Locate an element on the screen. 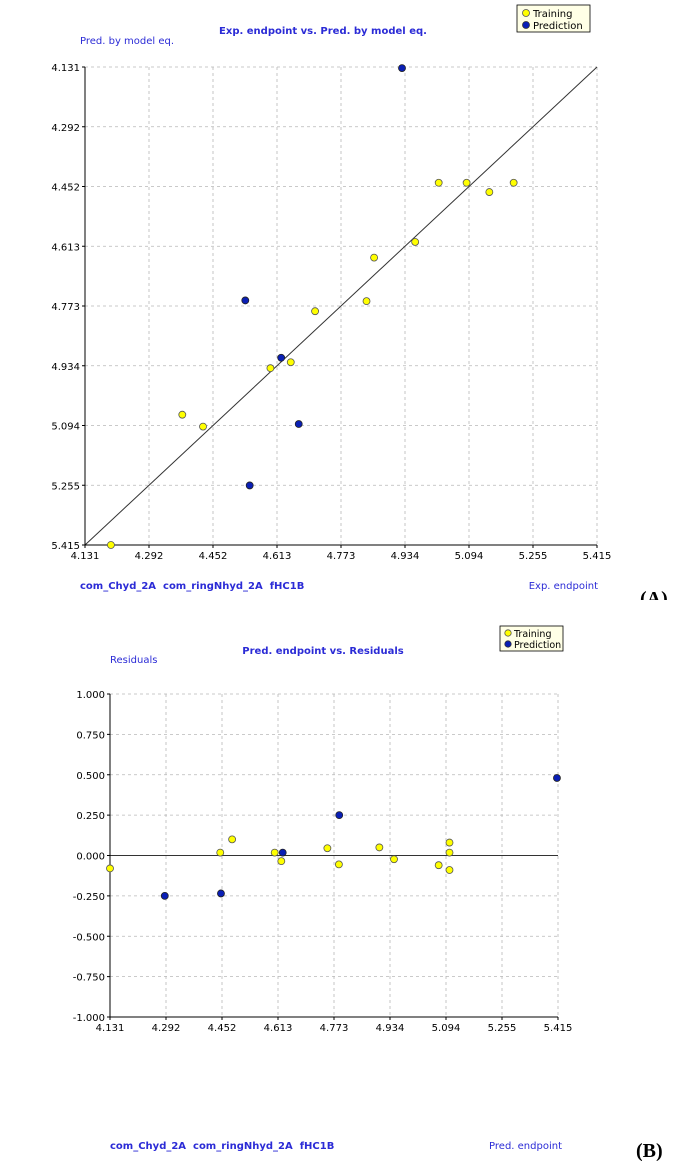 This screenshot has width=685, height=1161. y-tick-label: 0.500 is located at coordinates (90, 776).